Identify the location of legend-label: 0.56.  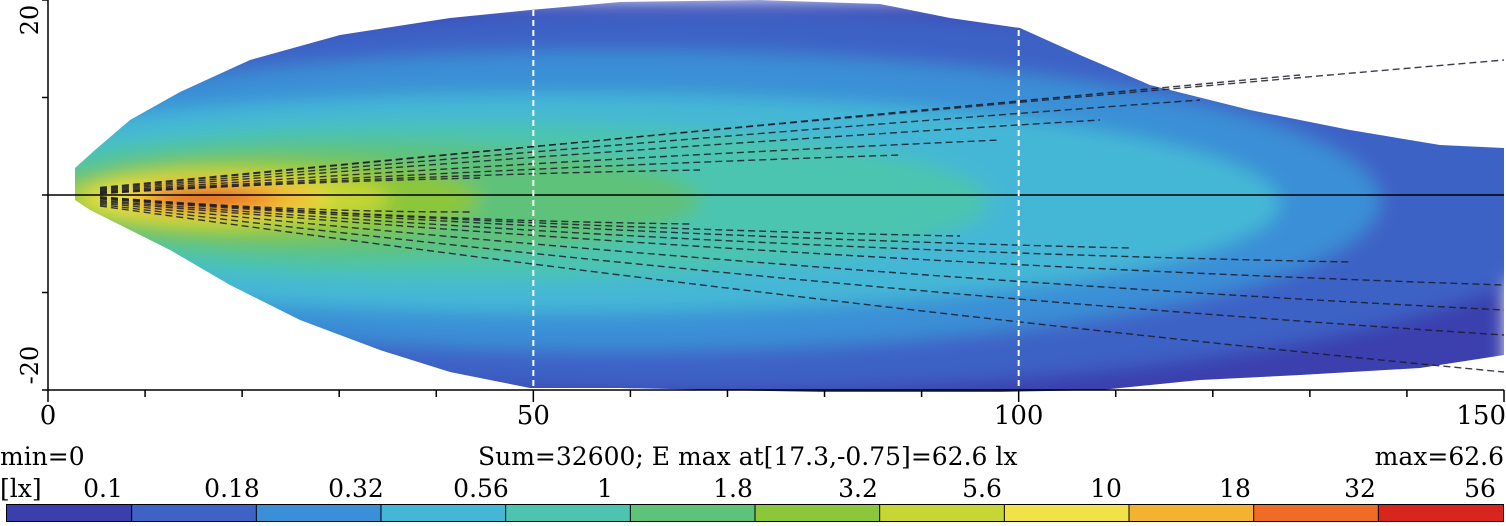
(481, 488).